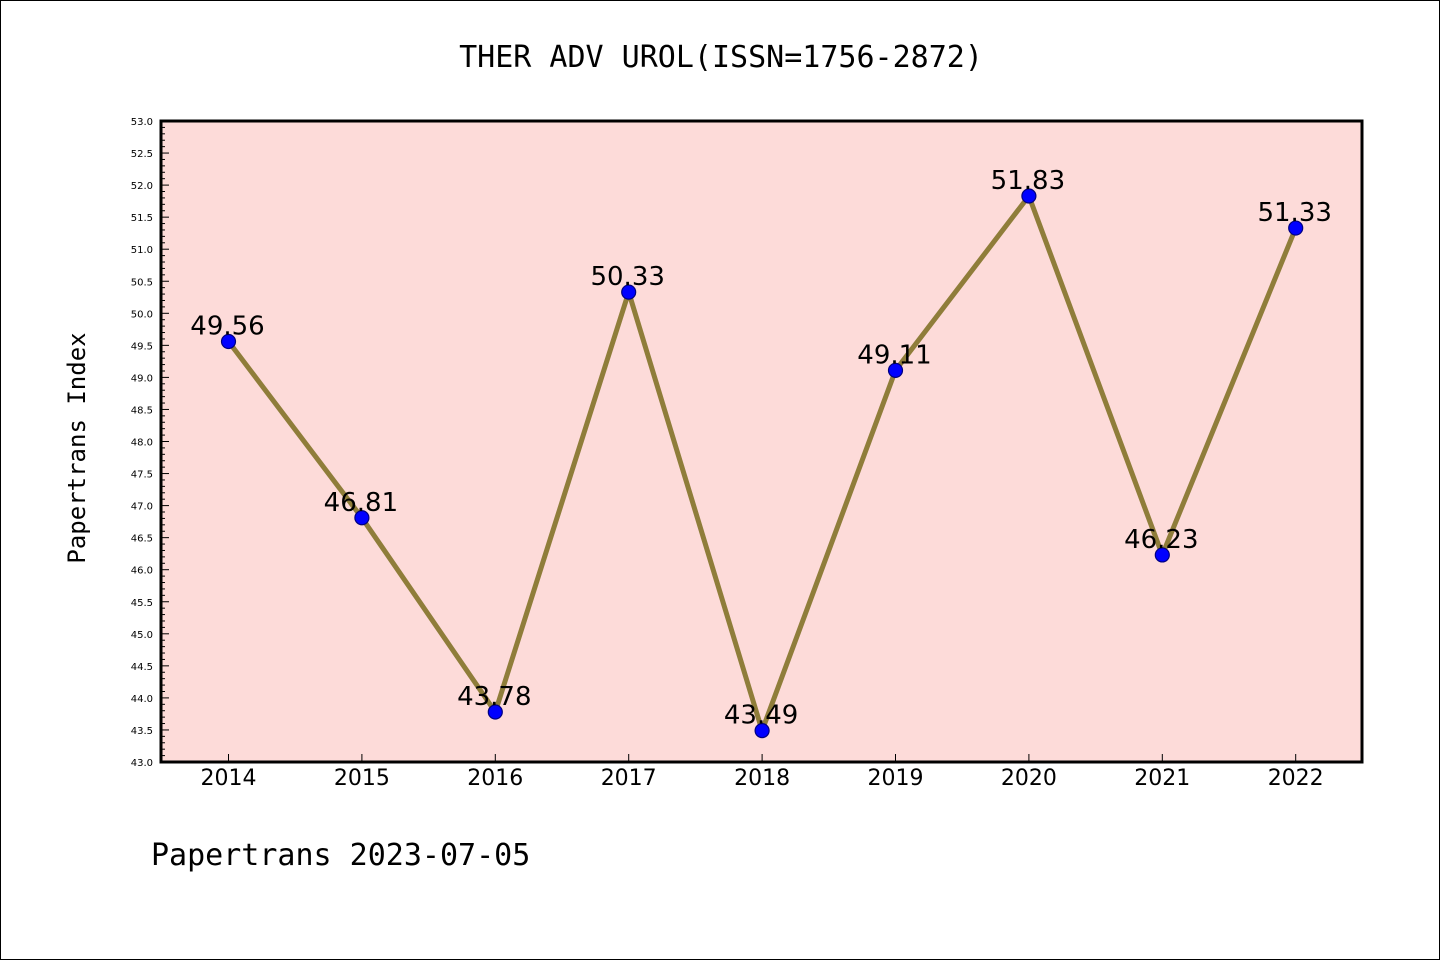 This screenshot has height=961, width=1440. What do you see at coordinates (494, 697) in the screenshot?
I see `data-label: 43.78` at bounding box center [494, 697].